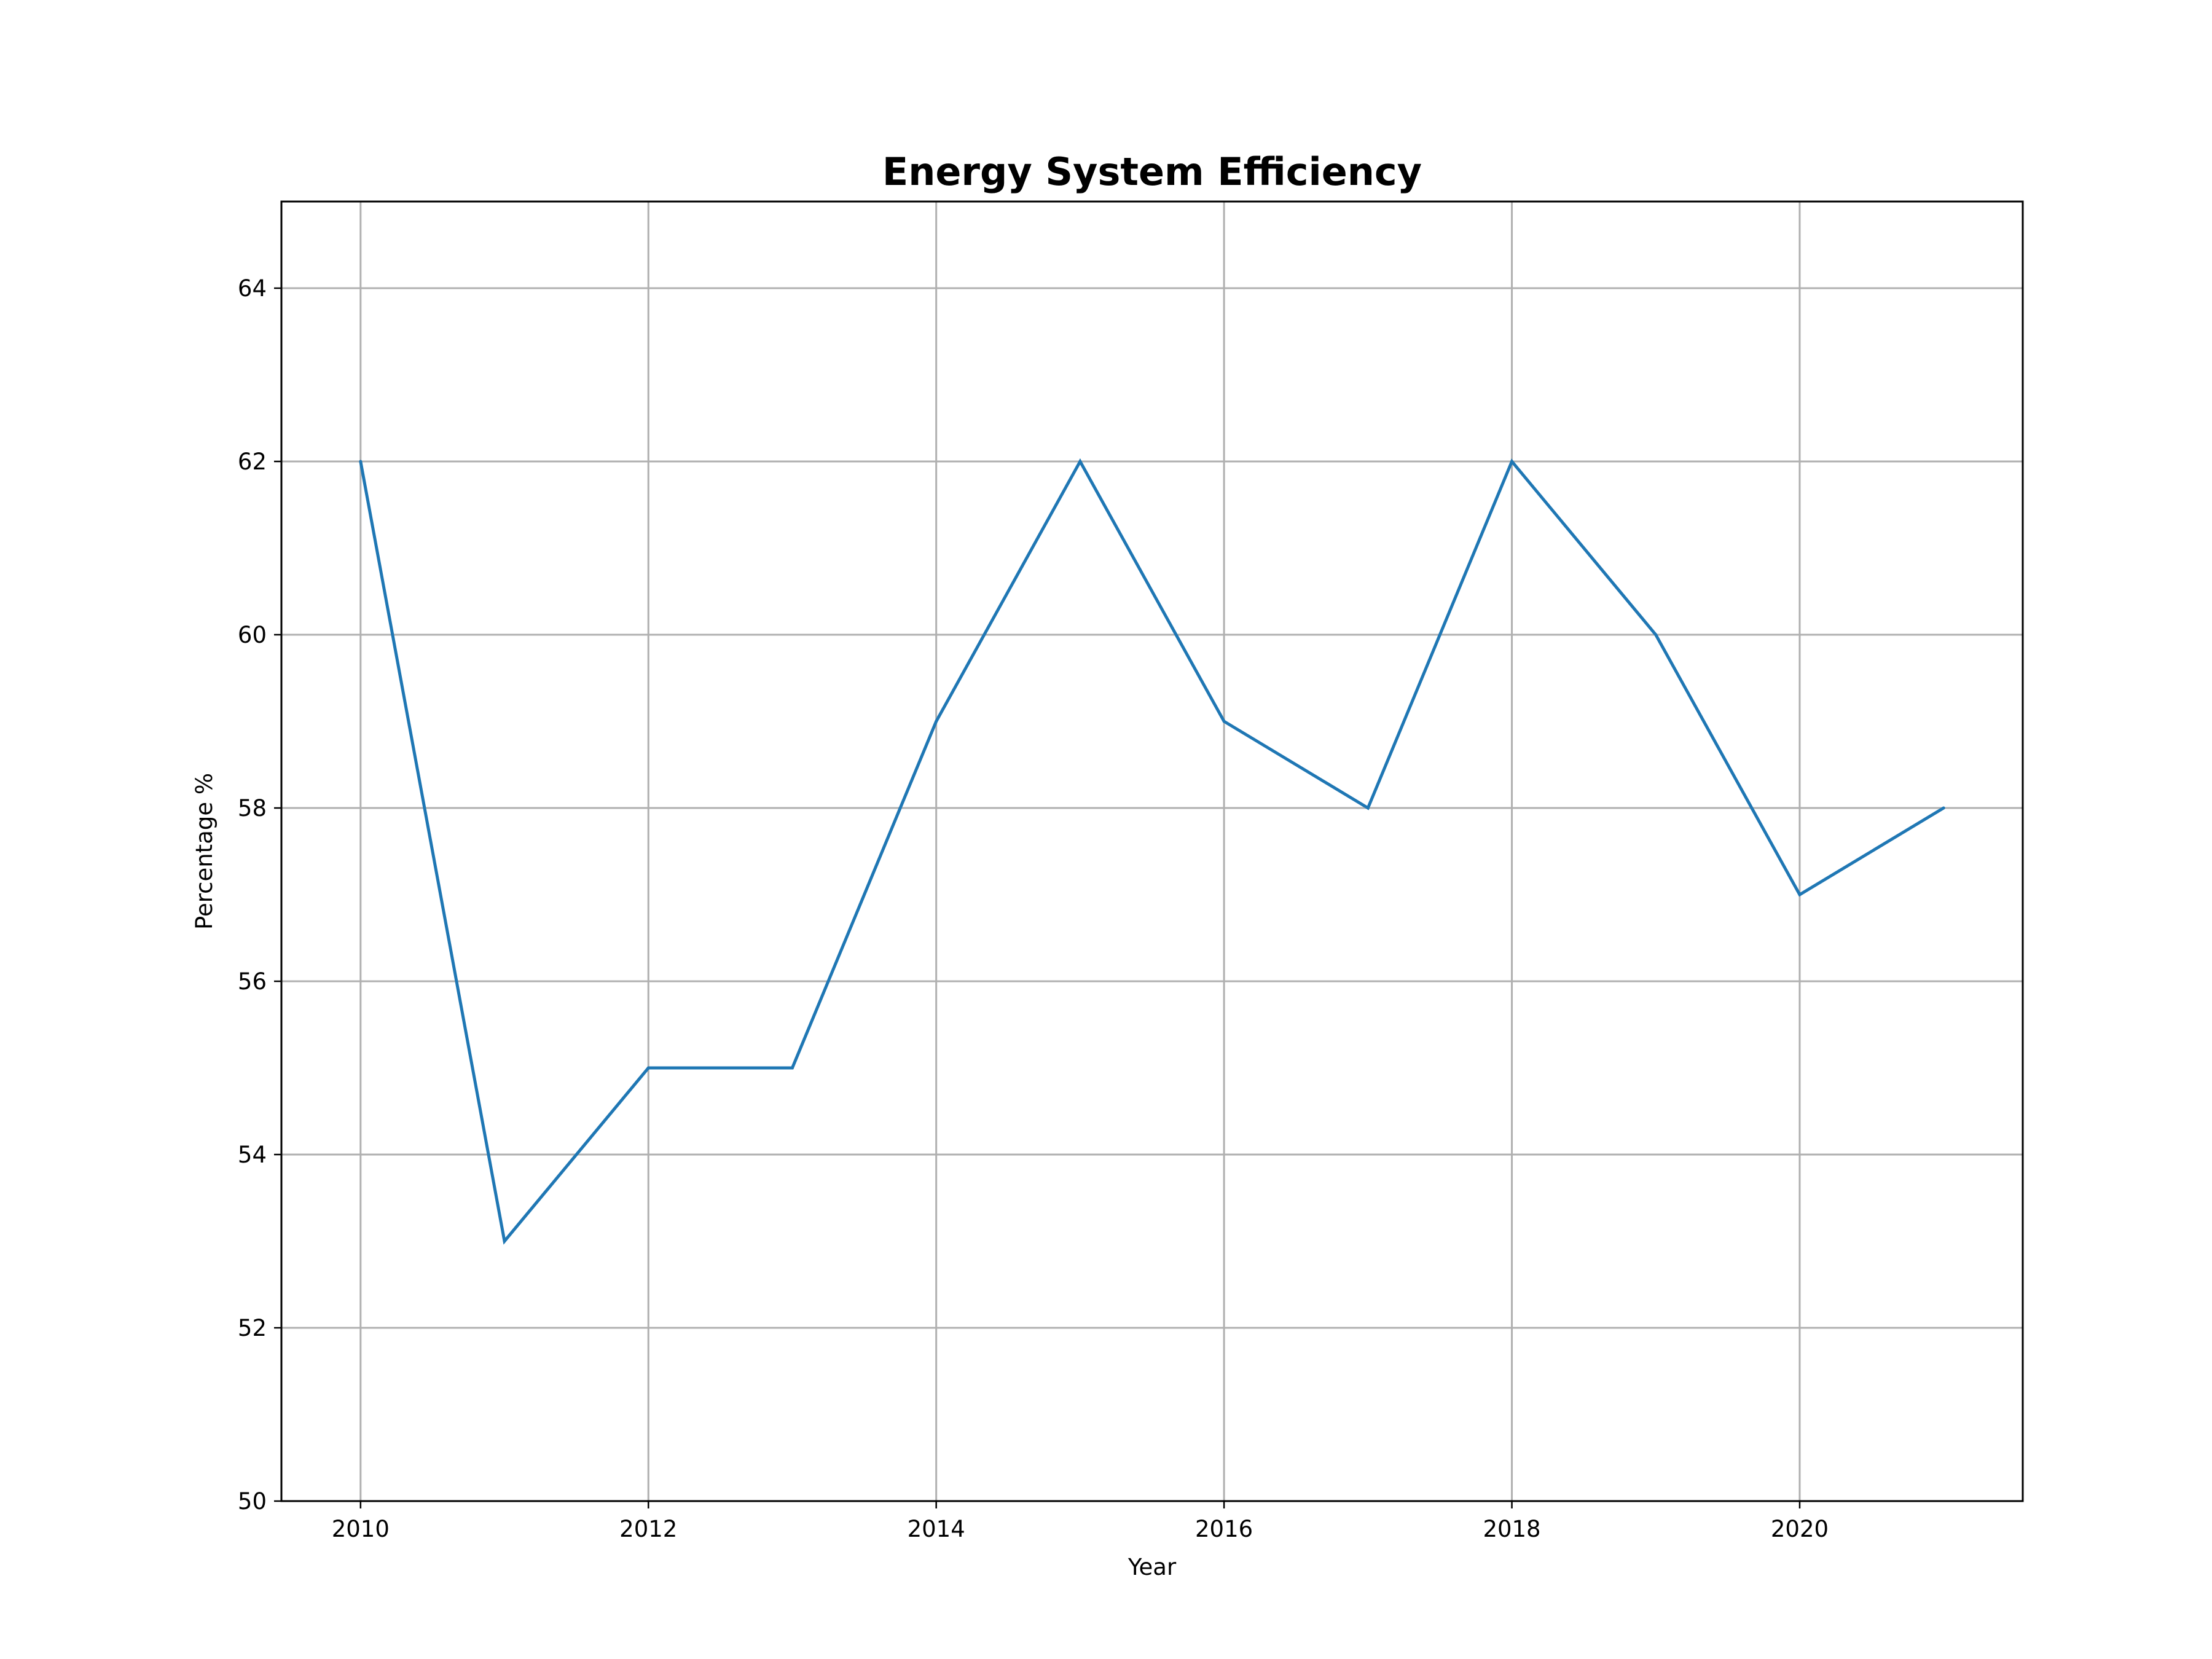 The image size is (2212, 1659). I want to click on y-tick-label: 50, so click(252, 1501).